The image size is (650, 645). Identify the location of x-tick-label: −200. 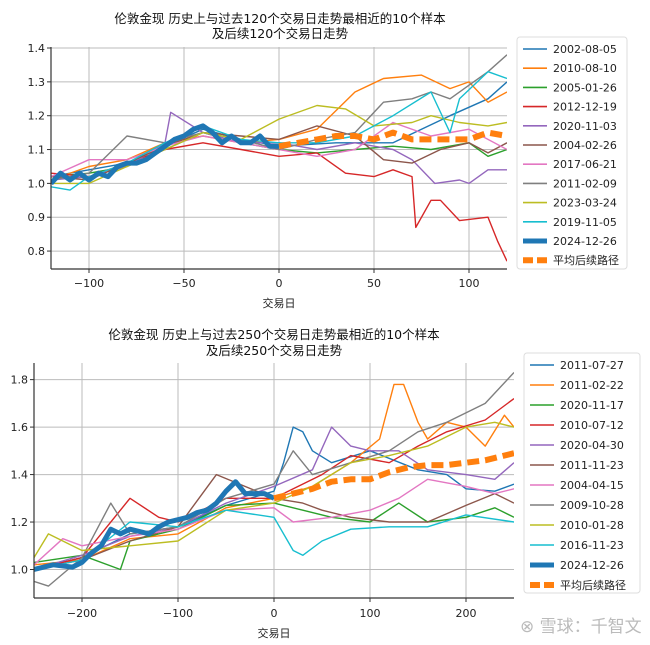
(82, 613).